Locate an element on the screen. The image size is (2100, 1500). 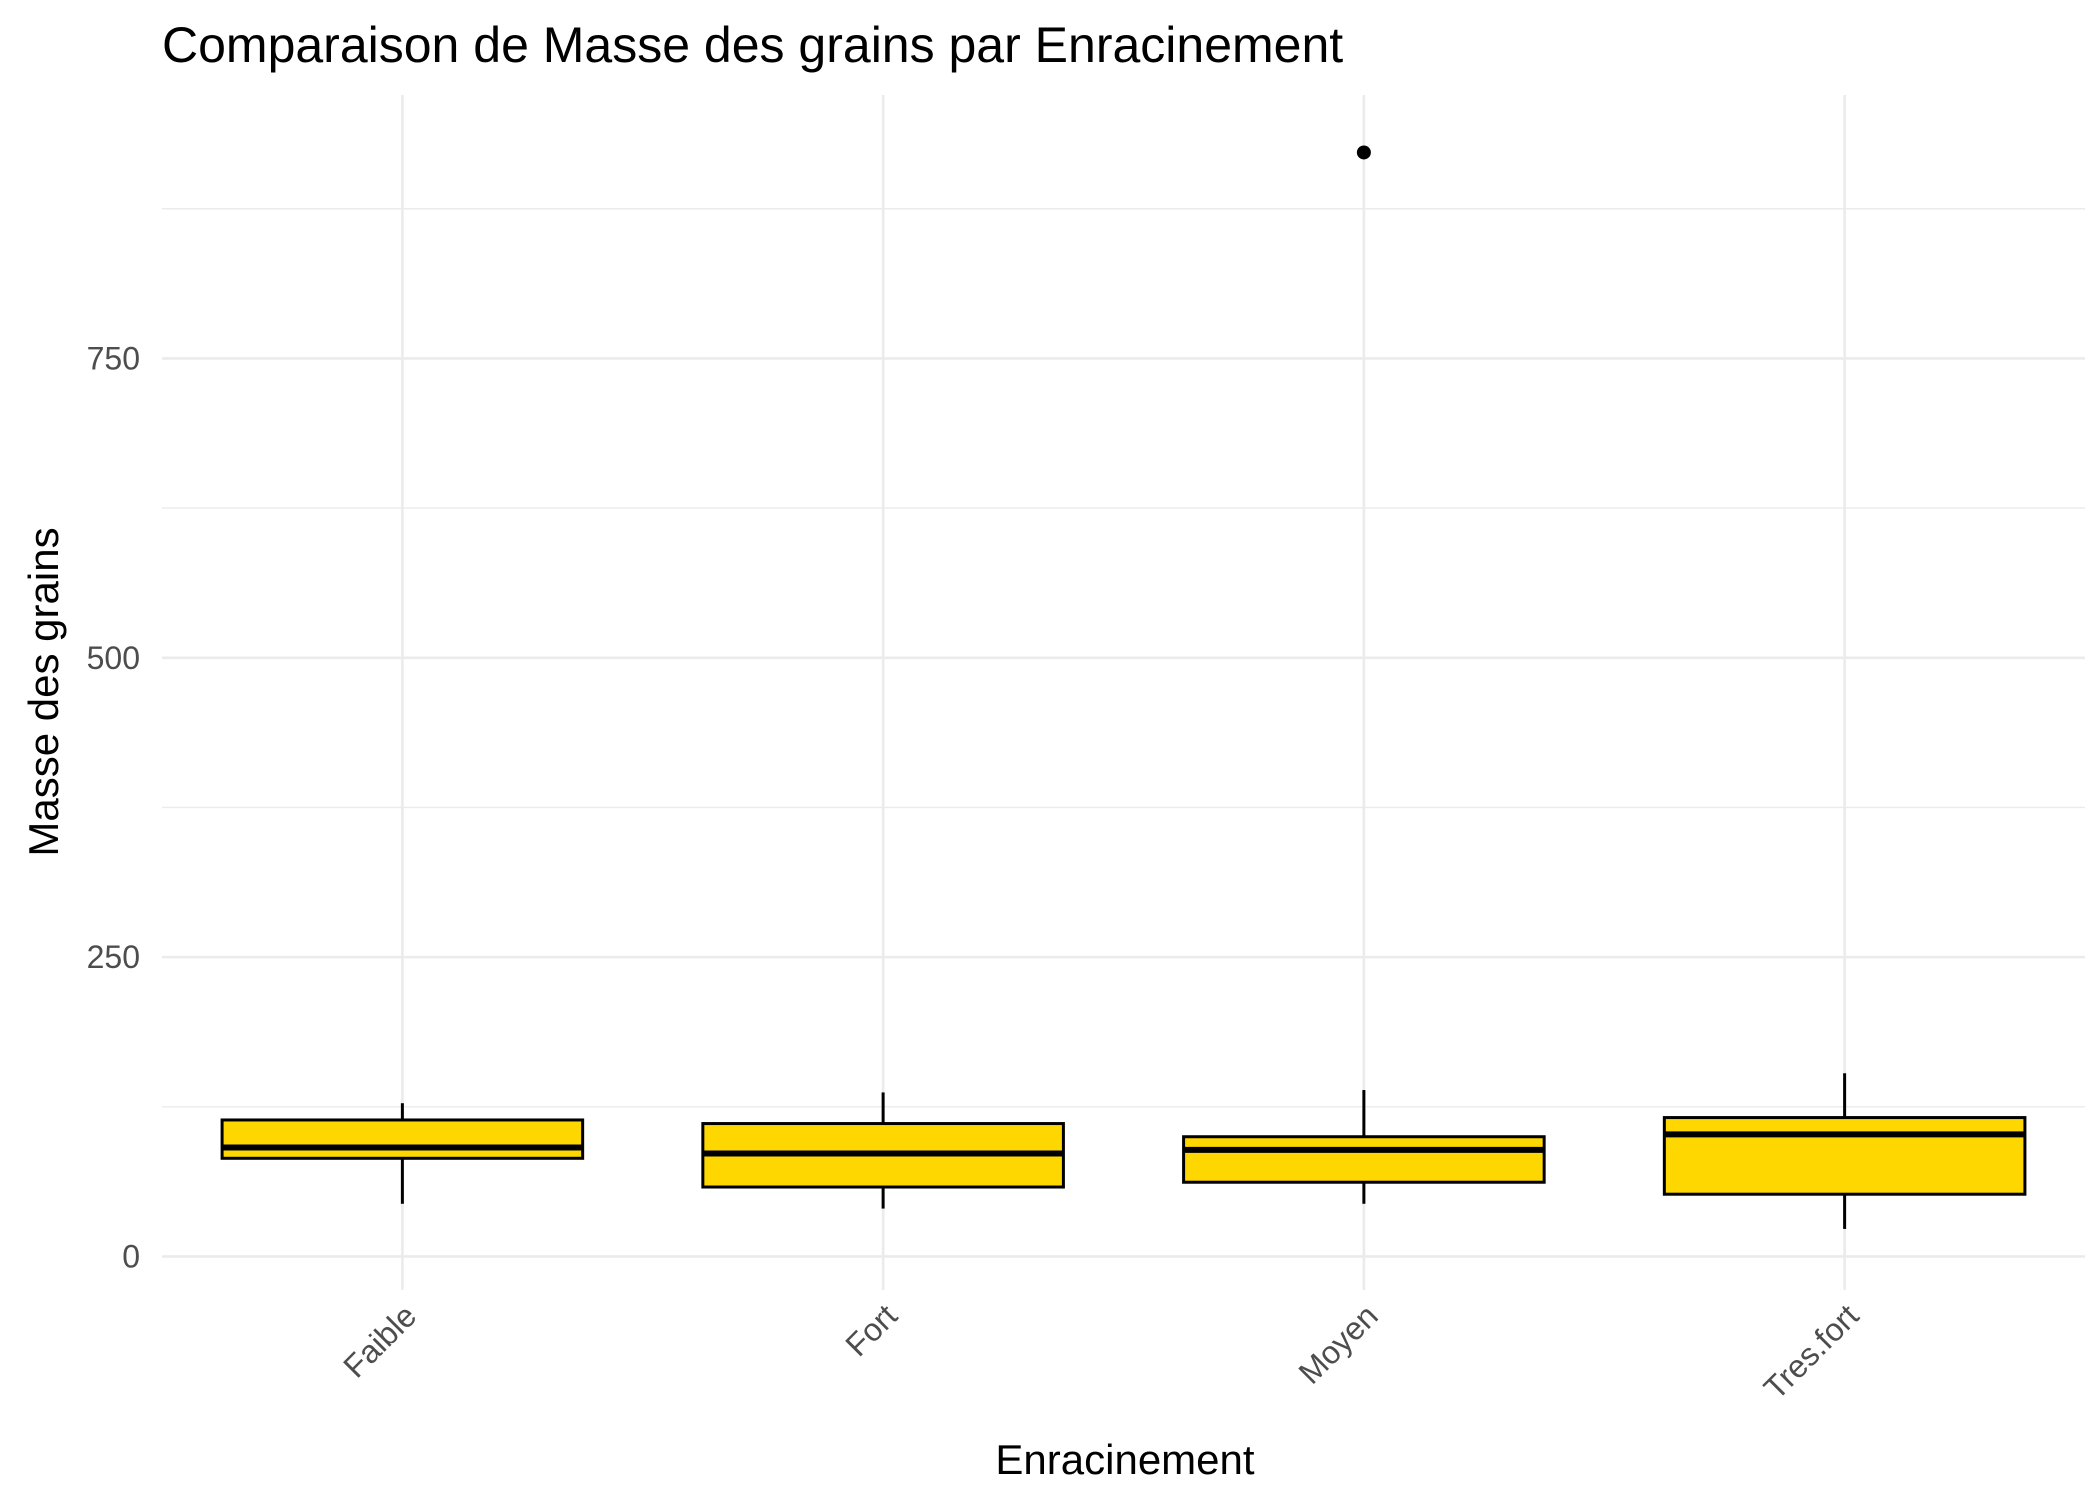
x-tick-label: Tres.fort is located at coordinates (1811, 1351).